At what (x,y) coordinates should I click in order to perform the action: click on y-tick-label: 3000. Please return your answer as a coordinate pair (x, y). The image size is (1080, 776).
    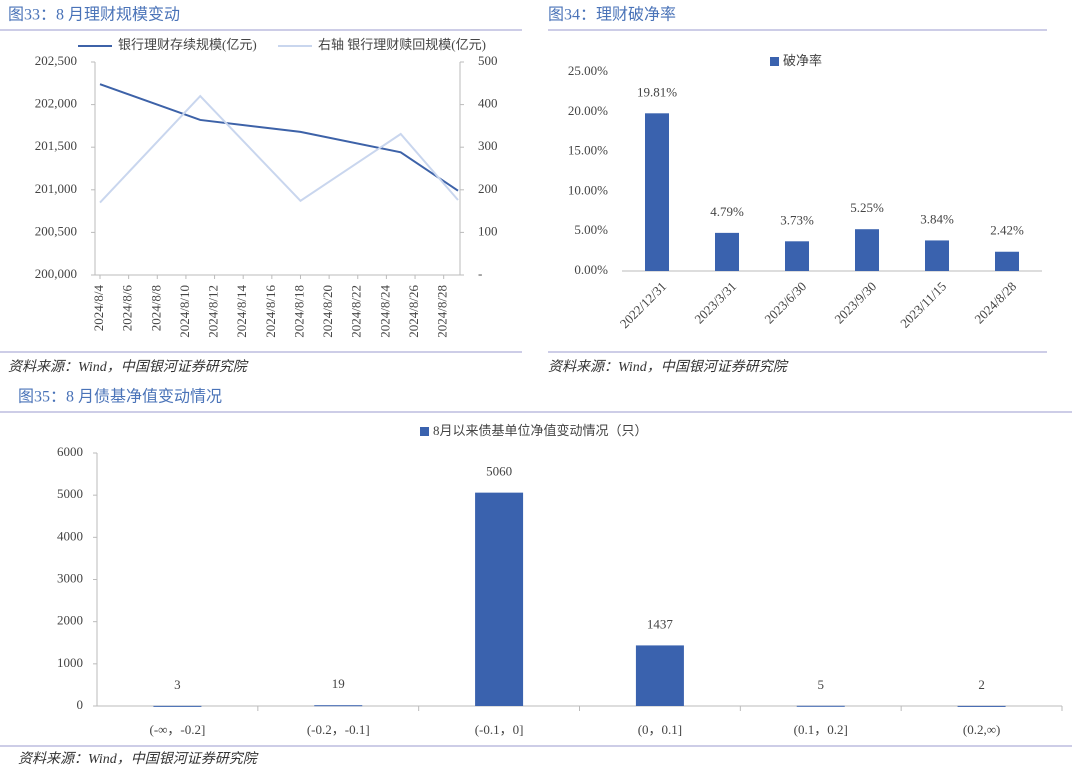
    Looking at the image, I should click on (70, 577).